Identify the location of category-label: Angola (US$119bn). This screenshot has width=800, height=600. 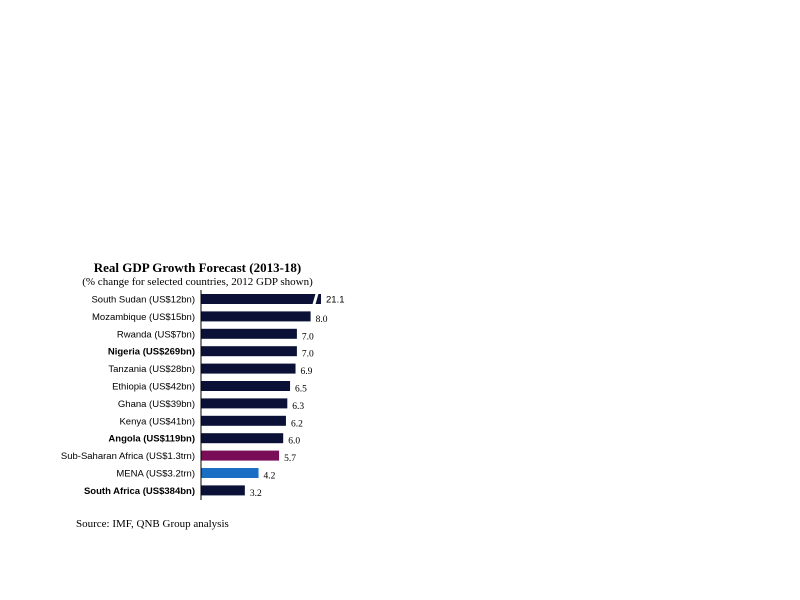
(151, 439).